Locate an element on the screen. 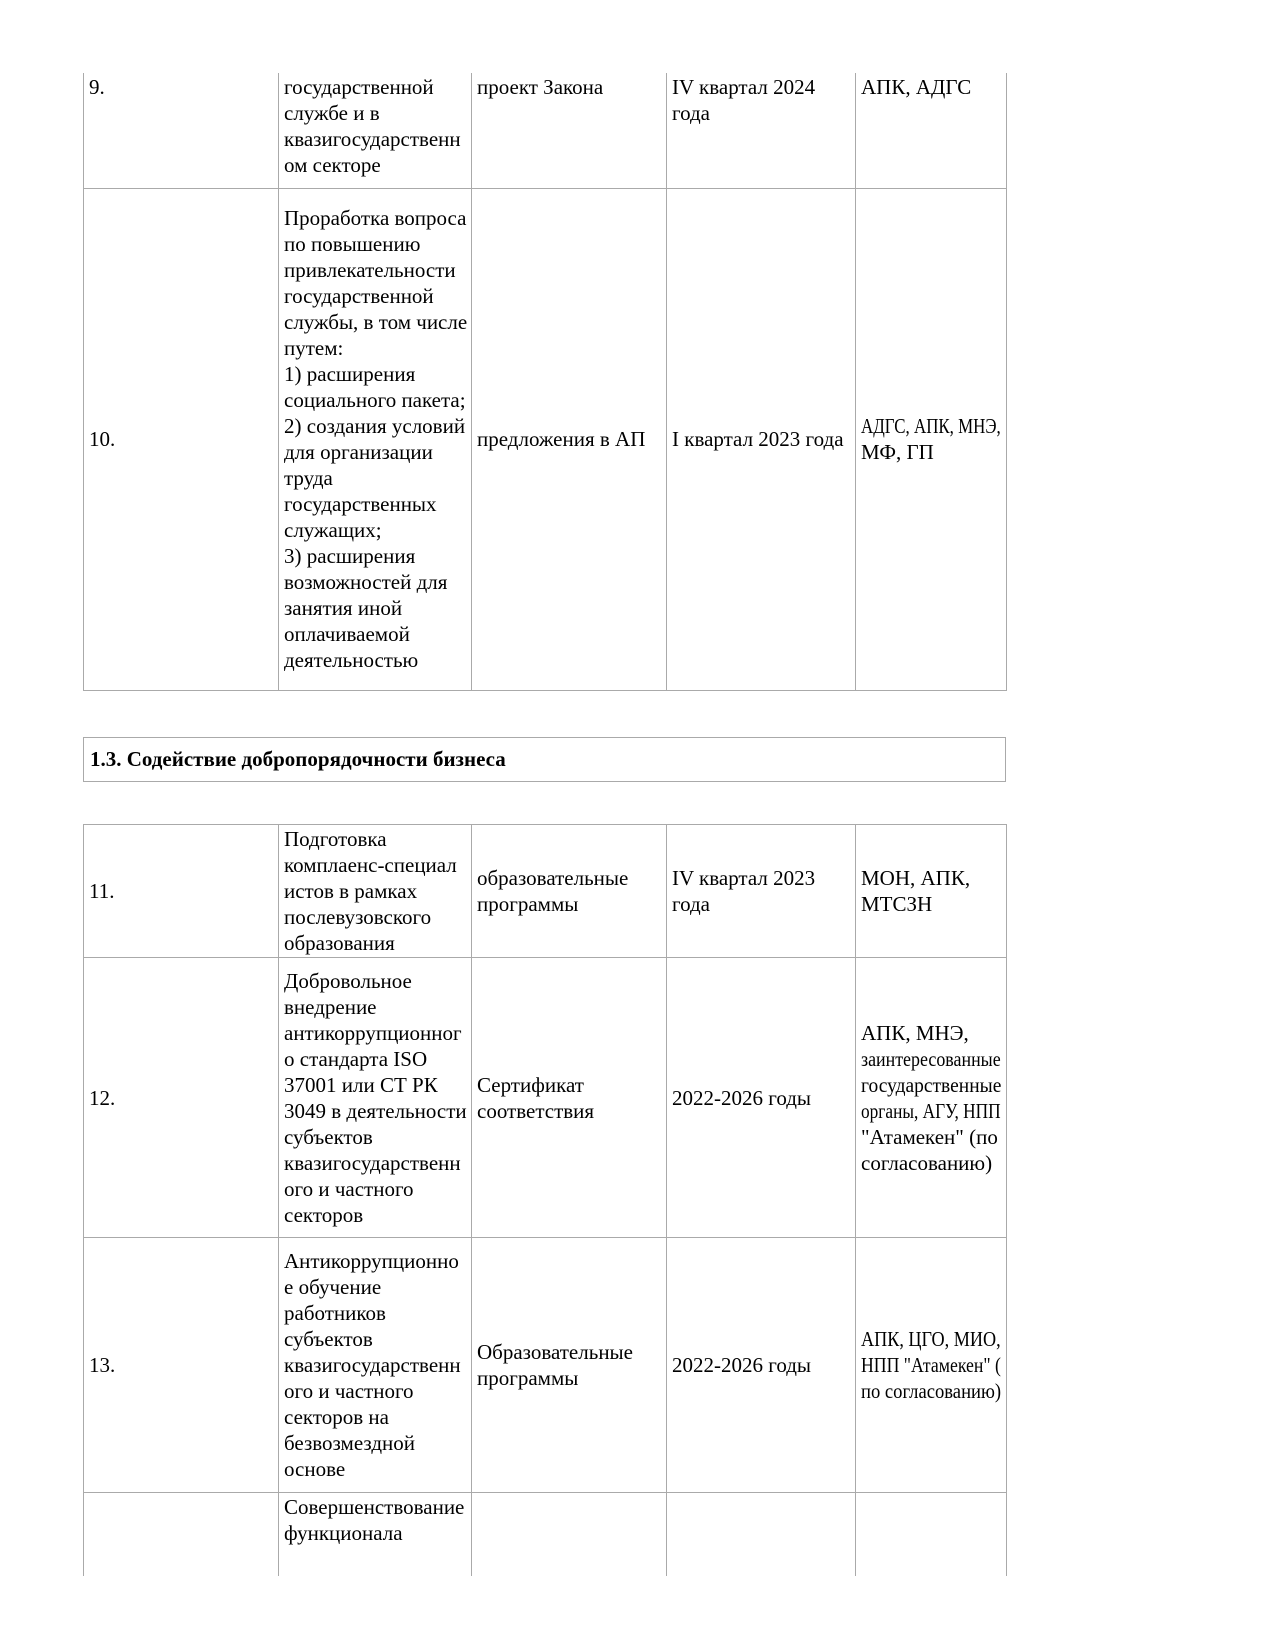 Image resolution: width=1275 pixels, height=1650 pixels. row-number-cell: 12. is located at coordinates (181, 1097).